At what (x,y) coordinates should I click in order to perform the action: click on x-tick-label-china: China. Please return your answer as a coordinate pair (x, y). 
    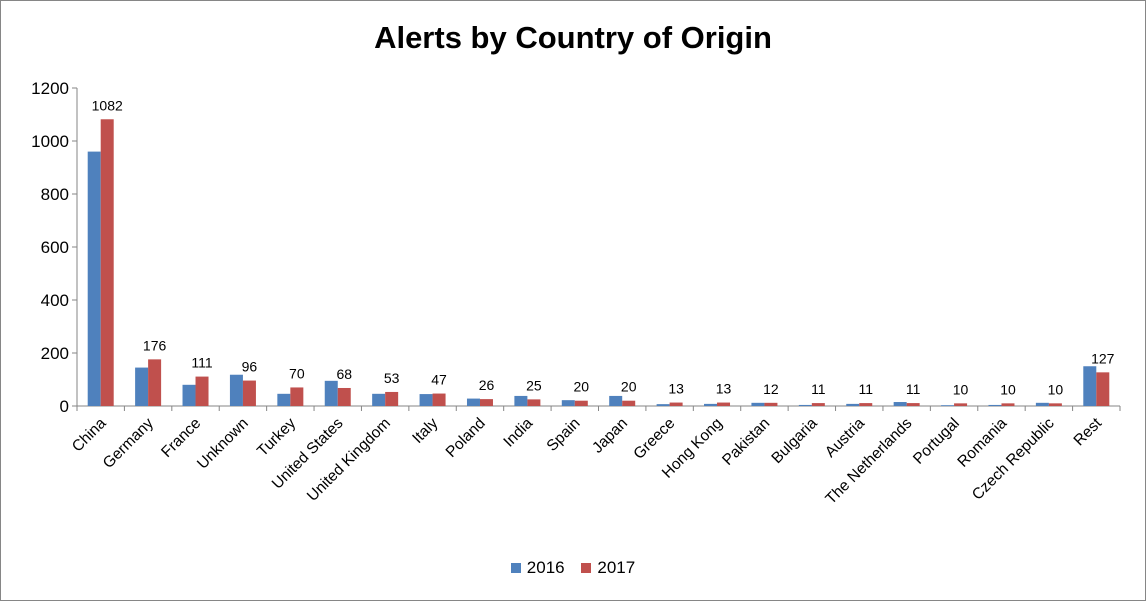
    Looking at the image, I should click on (89, 435).